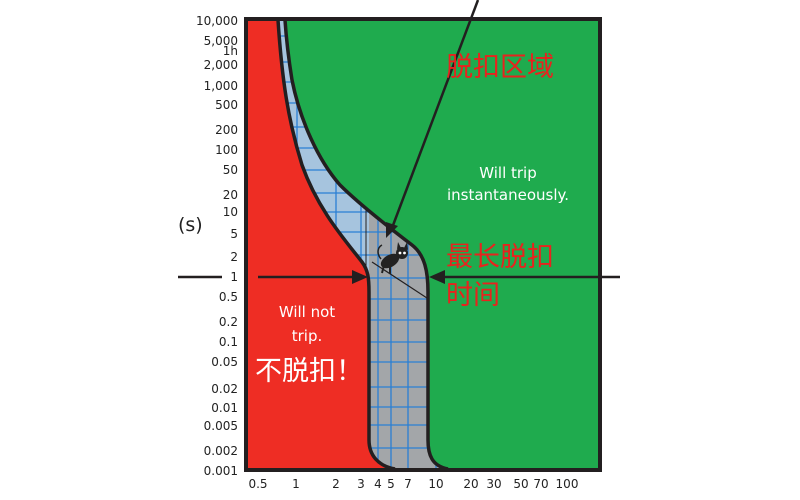 This screenshot has width=800, height=500. I want to click on y-tick-label: 0.05, so click(224, 362).